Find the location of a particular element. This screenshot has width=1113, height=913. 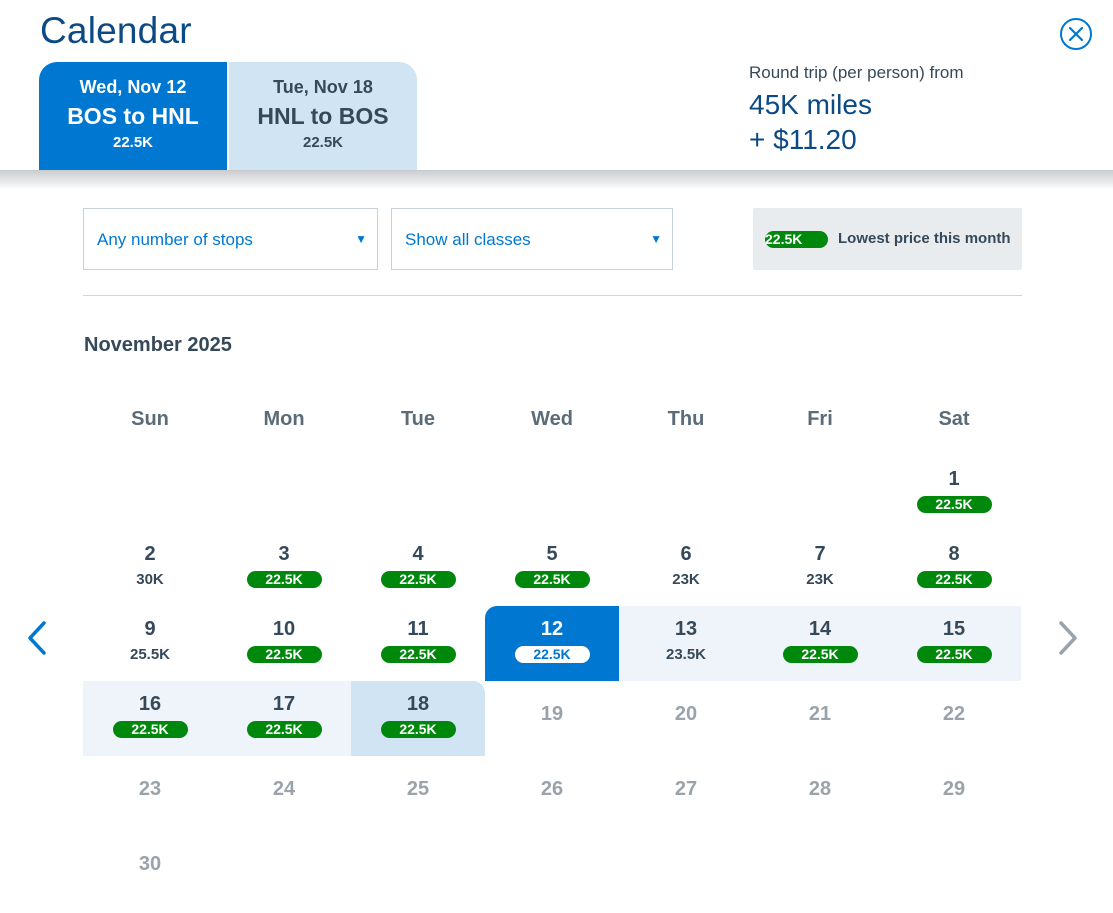

day-number: 8 is located at coordinates (954, 554).